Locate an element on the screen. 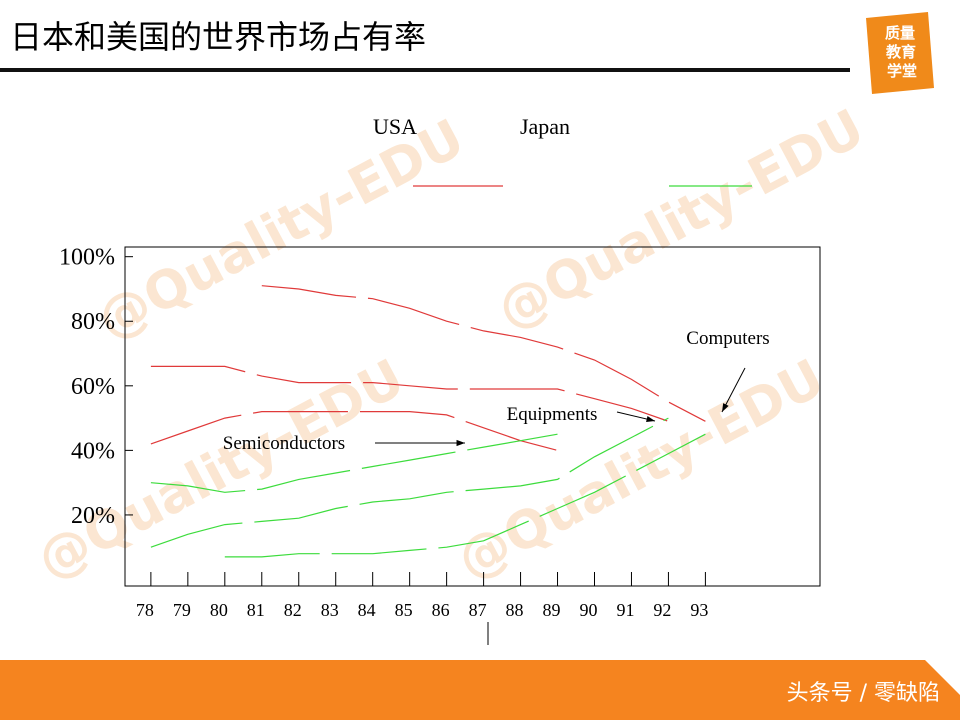  x-tick-label: 90 is located at coordinates (588, 610).